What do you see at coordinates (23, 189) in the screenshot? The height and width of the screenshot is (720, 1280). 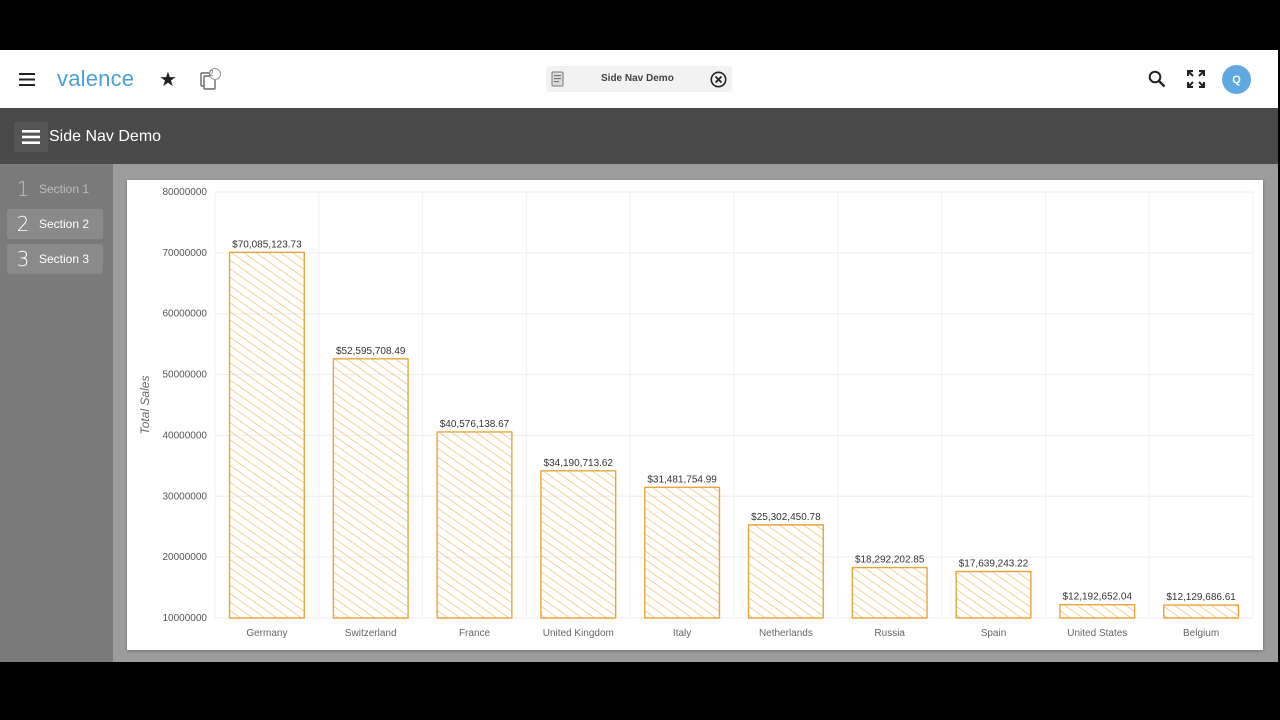 I see `section-number-1: 1` at bounding box center [23, 189].